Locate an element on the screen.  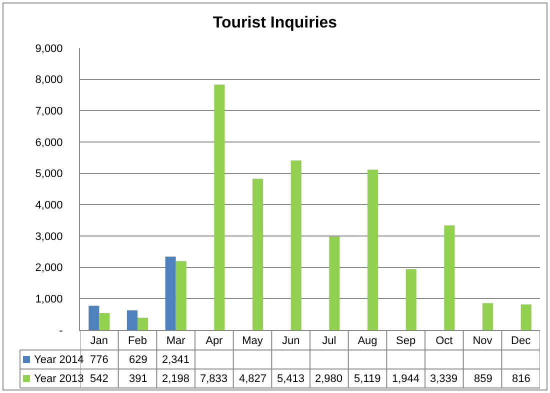
x-tick-label: Jun is located at coordinates (291, 341).